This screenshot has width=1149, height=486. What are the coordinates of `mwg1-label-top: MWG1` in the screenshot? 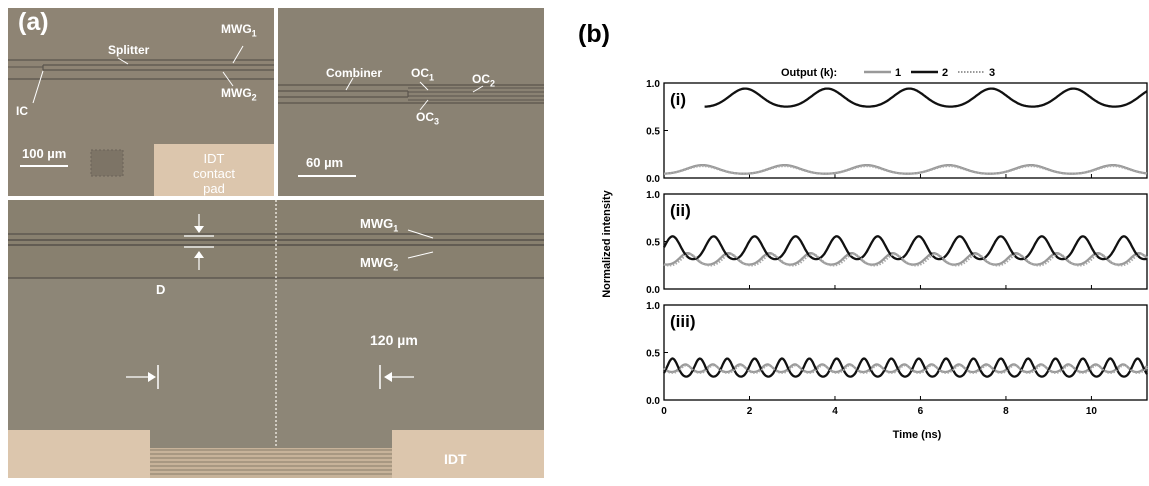 It's located at (239, 30).